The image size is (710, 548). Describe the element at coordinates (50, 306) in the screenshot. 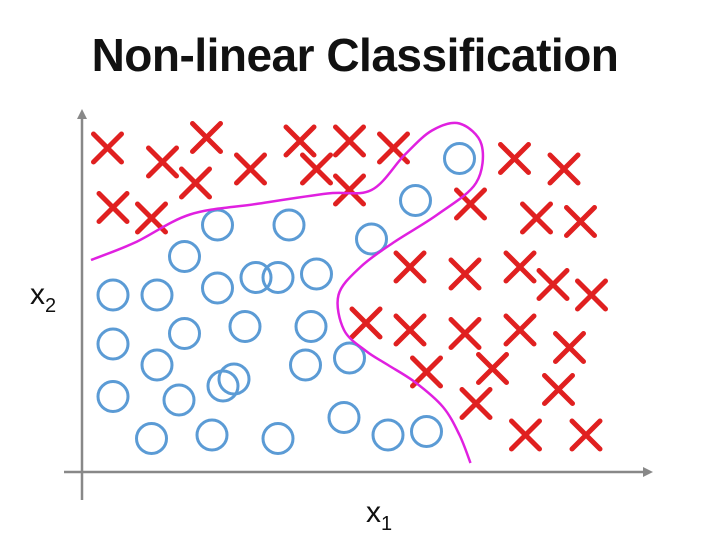

I see `y-axis-label-subscript: 2` at that location.